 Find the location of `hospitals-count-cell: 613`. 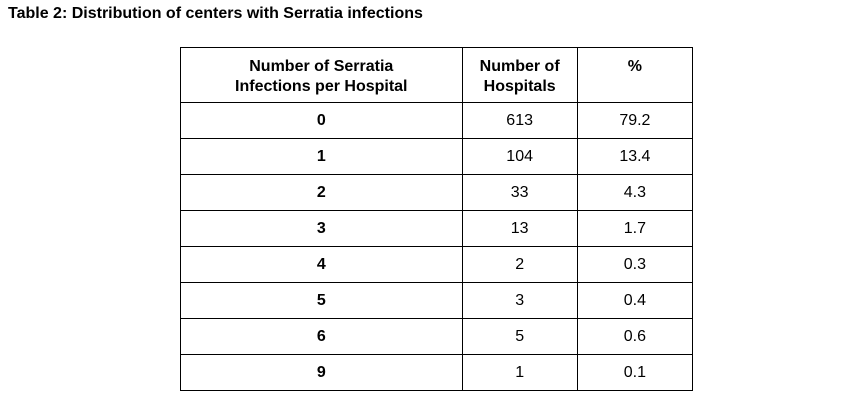

hospitals-count-cell: 613 is located at coordinates (519, 120).